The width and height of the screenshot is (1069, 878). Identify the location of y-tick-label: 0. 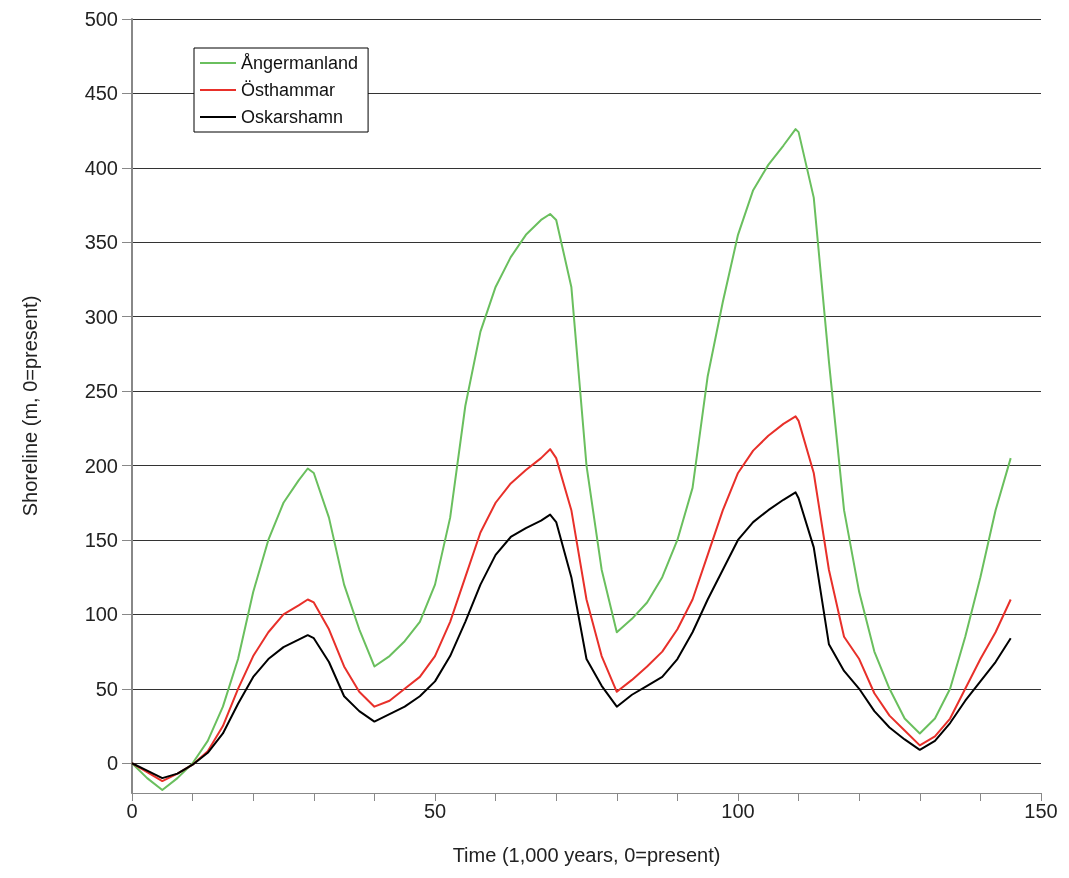
(112, 763).